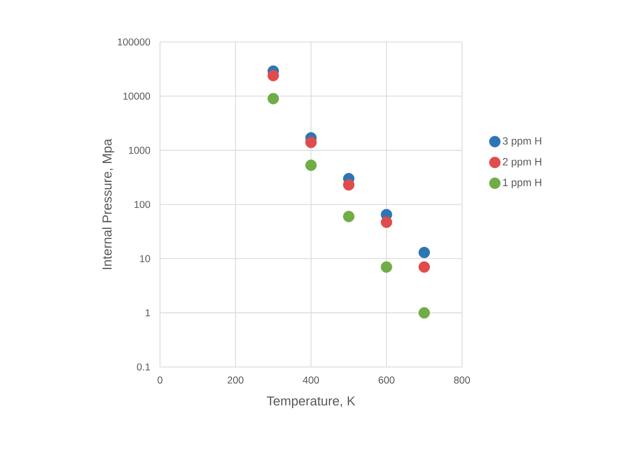 The image size is (630, 463). What do you see at coordinates (311, 402) in the screenshot?
I see `x-axis-title: Temperature, K` at bounding box center [311, 402].